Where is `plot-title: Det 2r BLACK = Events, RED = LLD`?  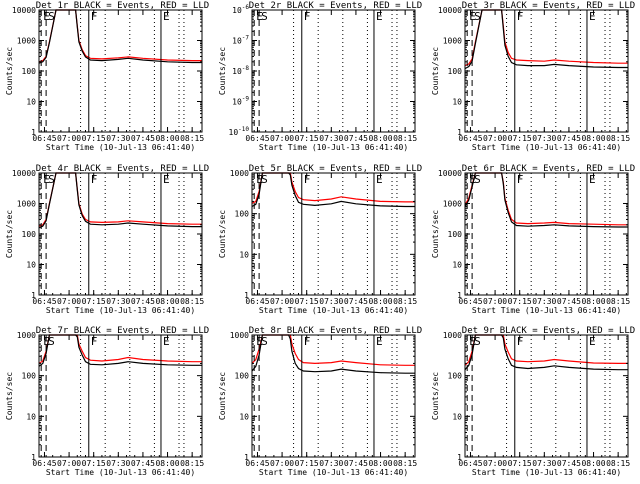 plot-title: Det 2r BLACK = Events, RED = LLD is located at coordinates (335, 6).